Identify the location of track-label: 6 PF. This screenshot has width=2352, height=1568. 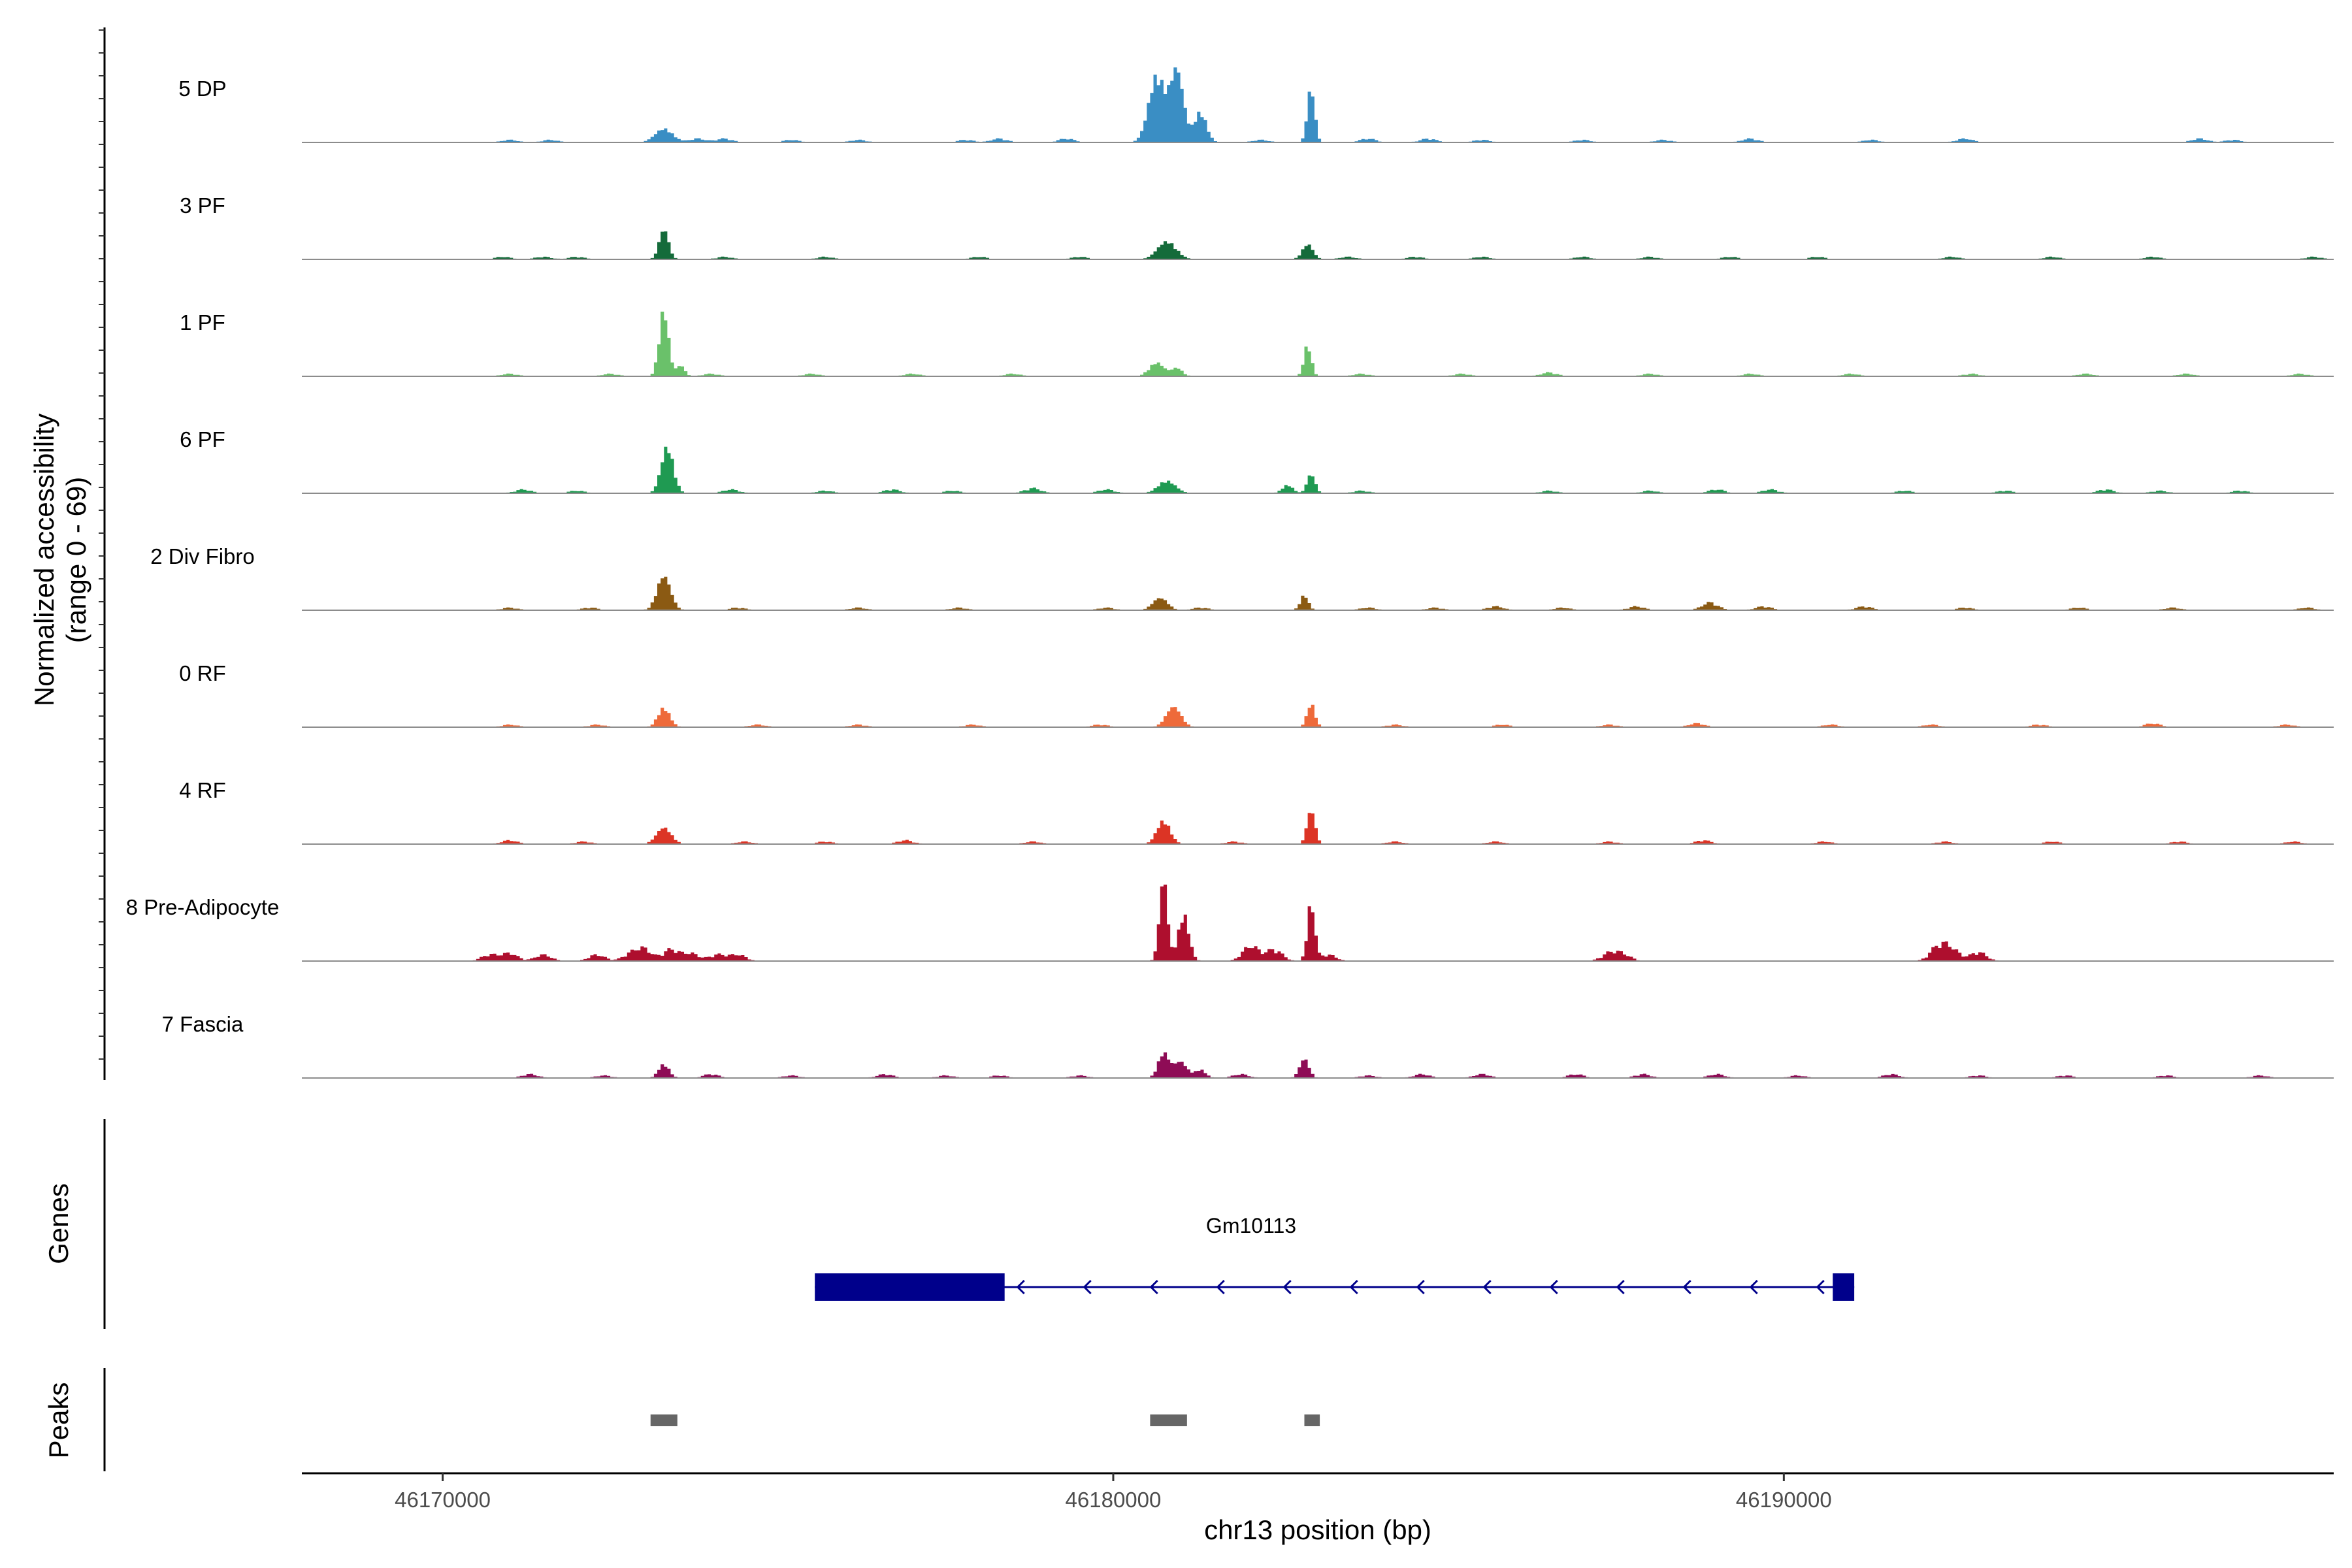
(202, 439).